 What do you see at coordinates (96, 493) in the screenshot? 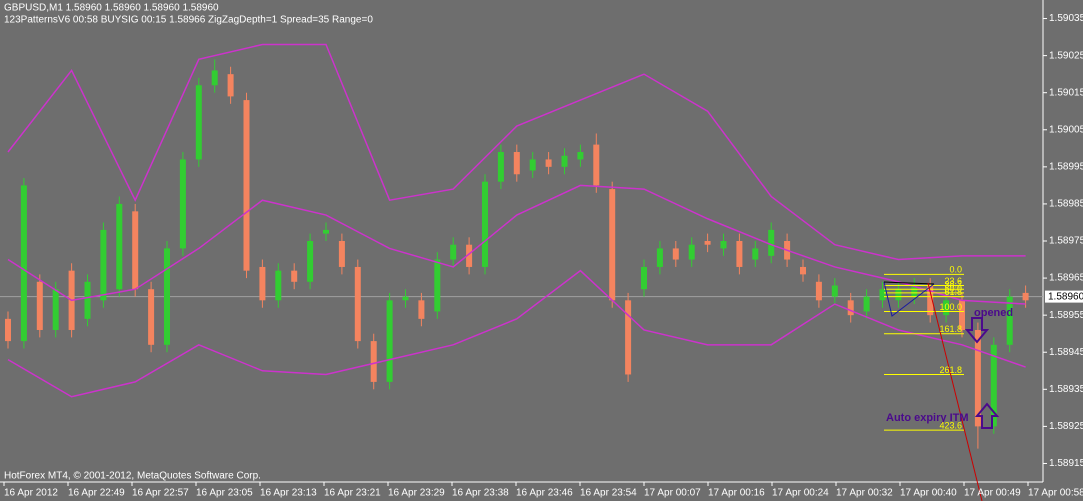
I see `x-tick-label: 16 Apr 22:49` at bounding box center [96, 493].